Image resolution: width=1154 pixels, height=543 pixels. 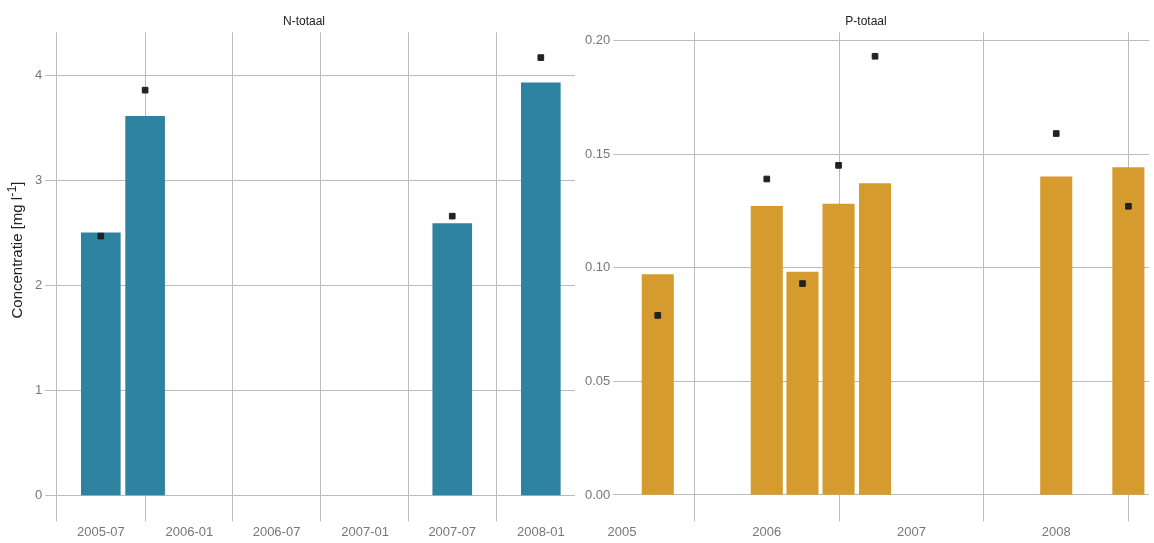 I want to click on y-tick-label: 0.15, so click(x=597, y=153).